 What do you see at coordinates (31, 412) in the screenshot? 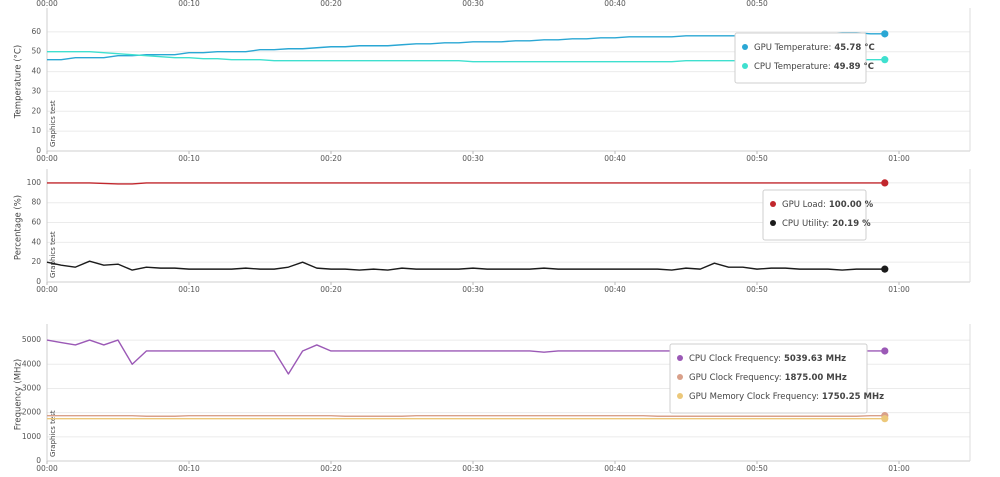
I see `y-tick-label: 2000` at bounding box center [31, 412].